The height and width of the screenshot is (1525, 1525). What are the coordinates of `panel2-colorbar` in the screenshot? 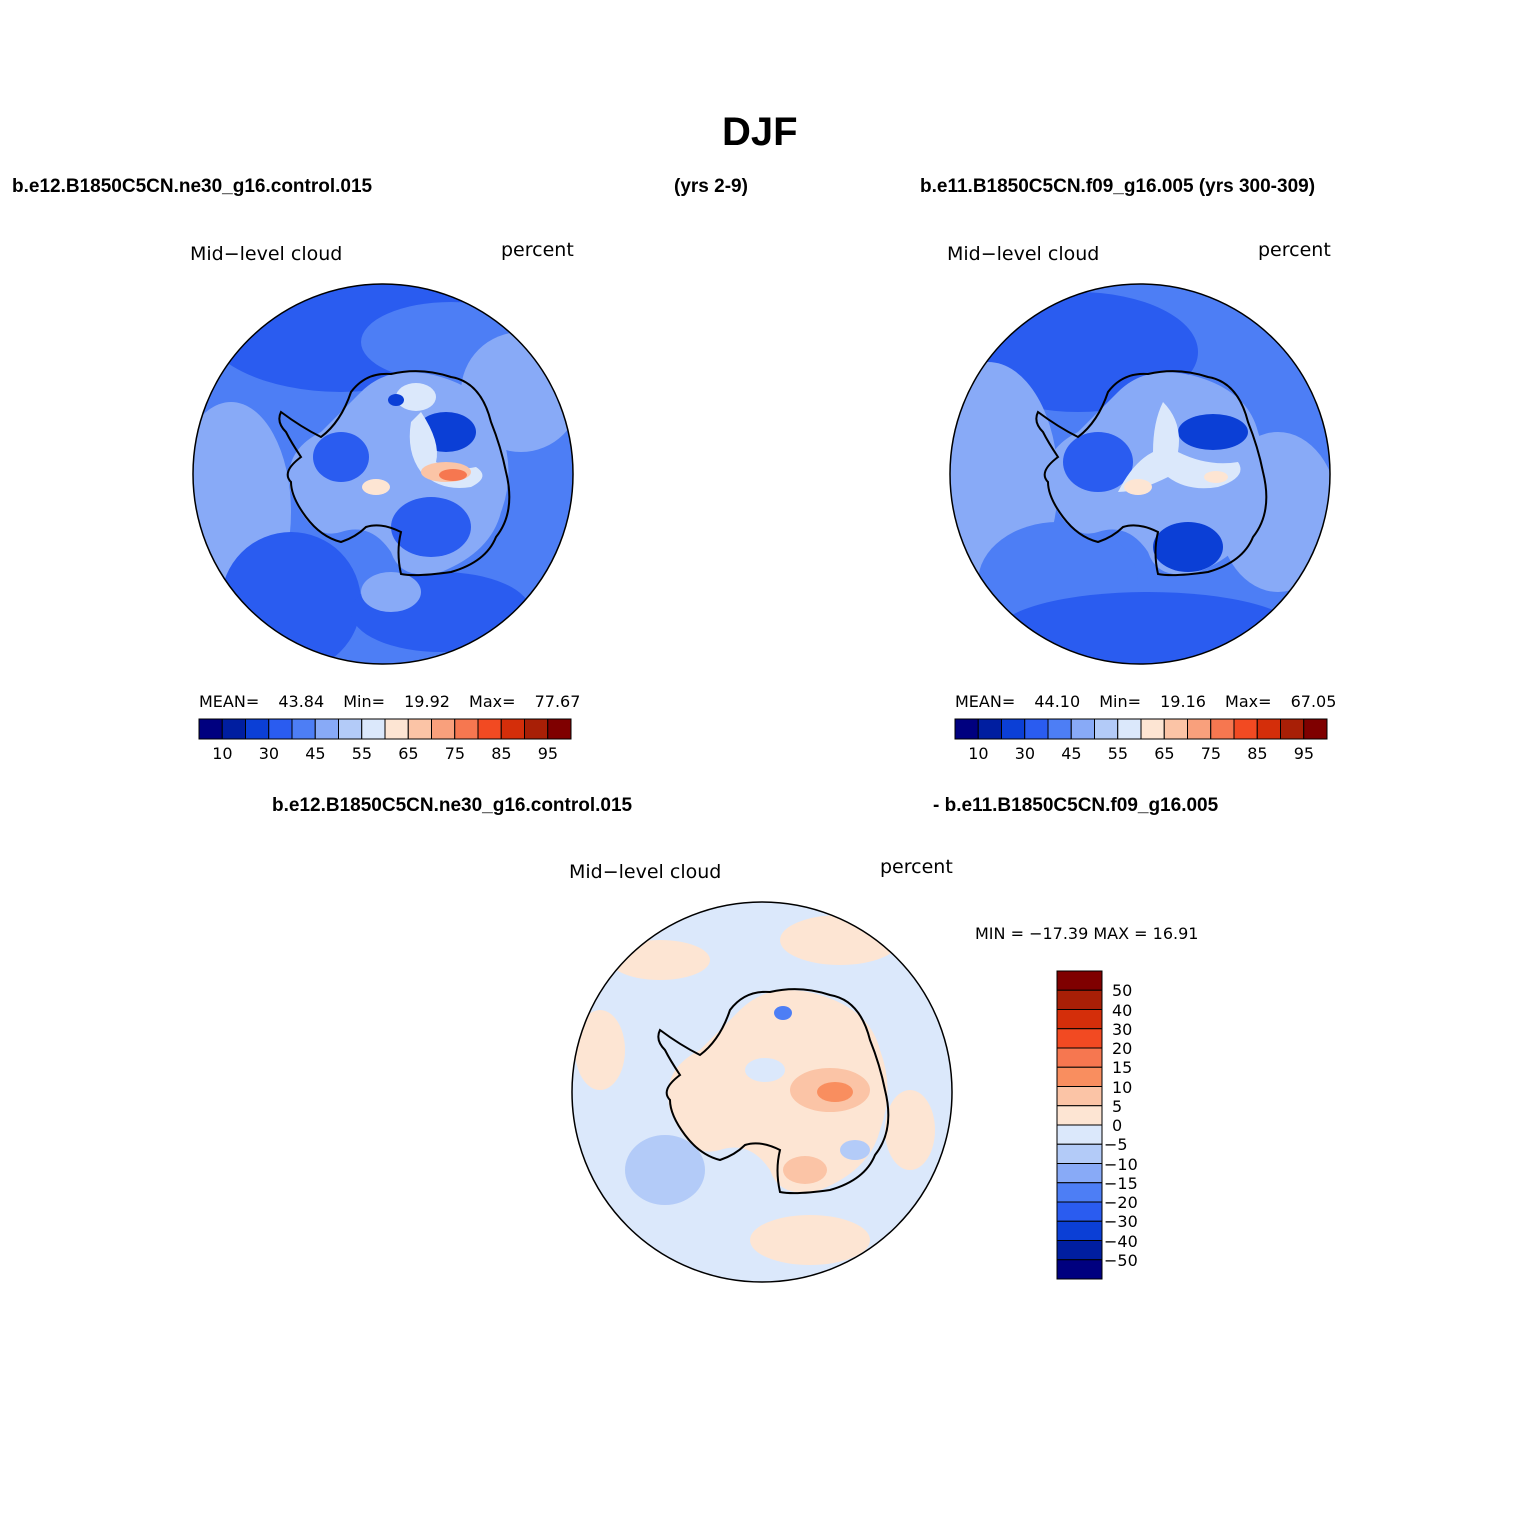 It's located at (1141, 729).